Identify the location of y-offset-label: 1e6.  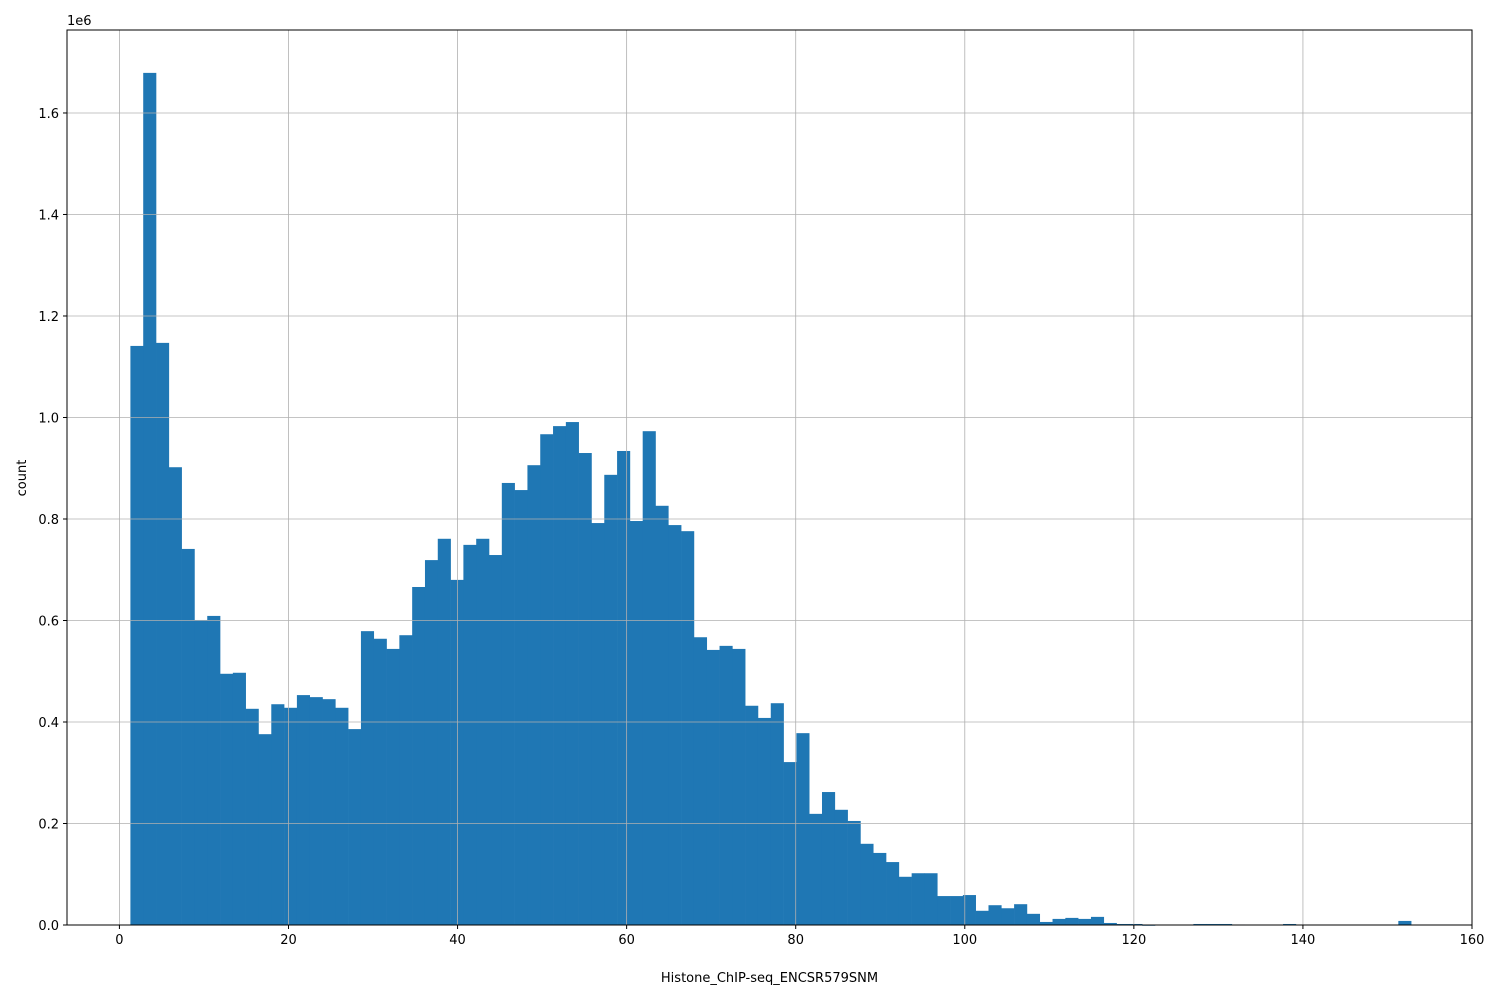
(79, 21).